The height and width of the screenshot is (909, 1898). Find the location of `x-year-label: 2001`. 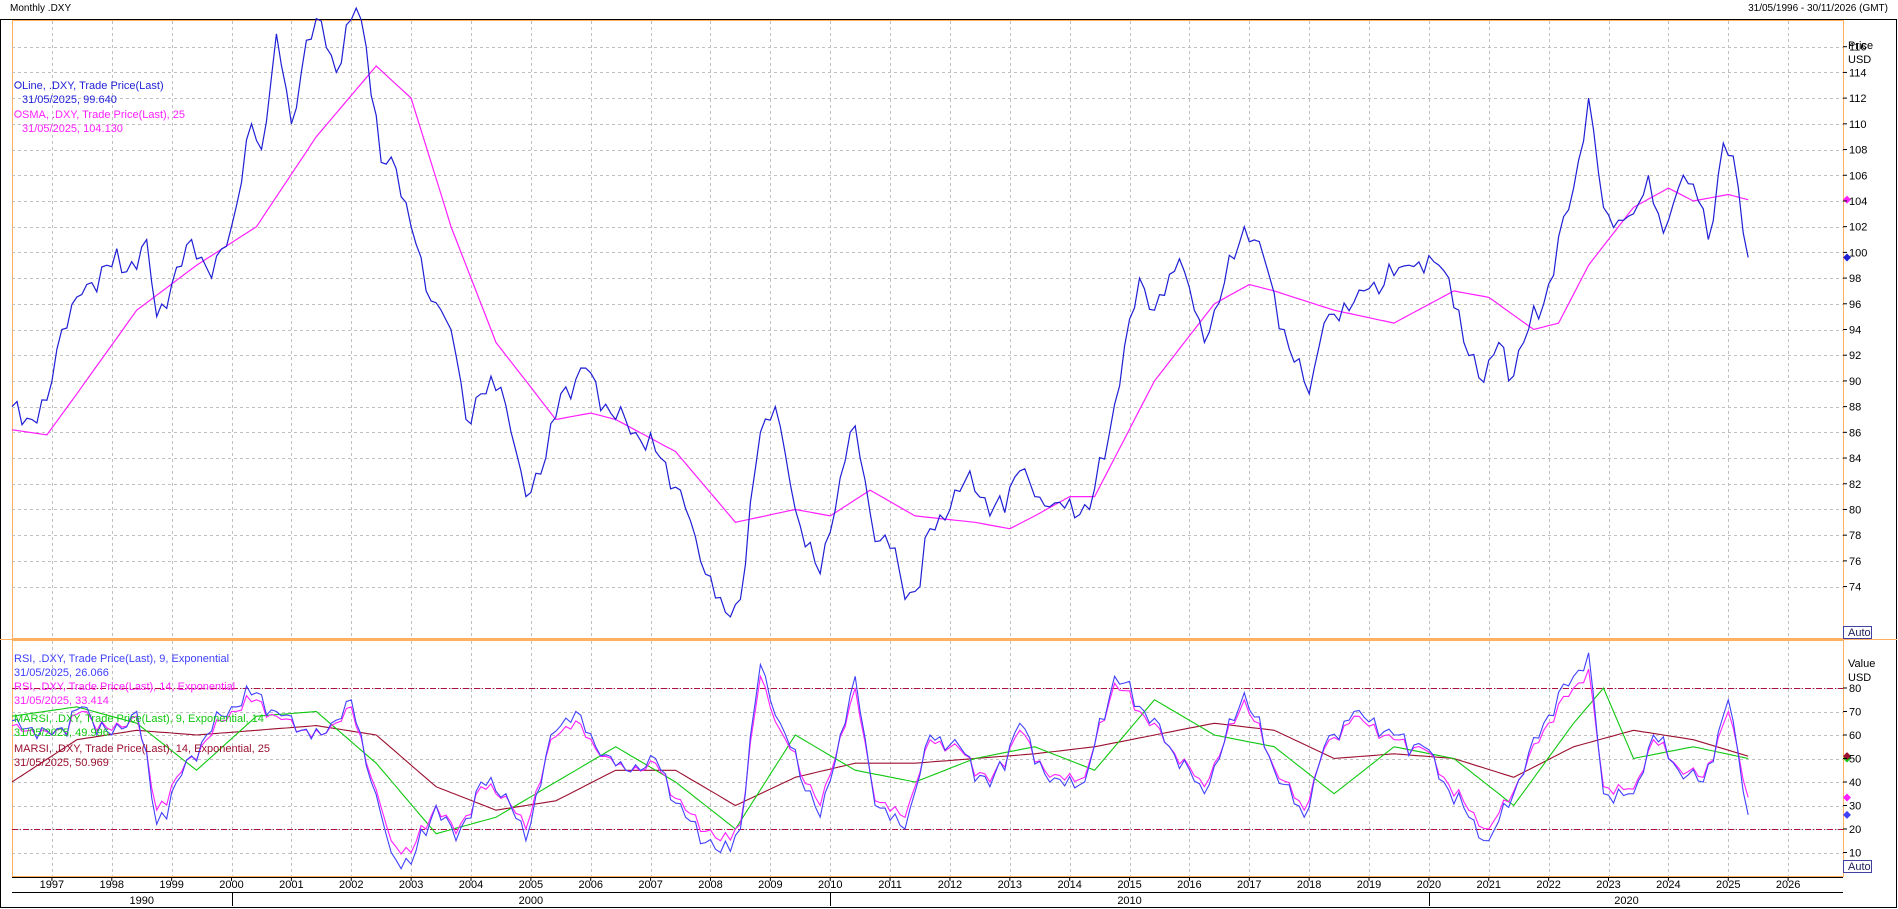

x-year-label: 2001 is located at coordinates (291, 885).